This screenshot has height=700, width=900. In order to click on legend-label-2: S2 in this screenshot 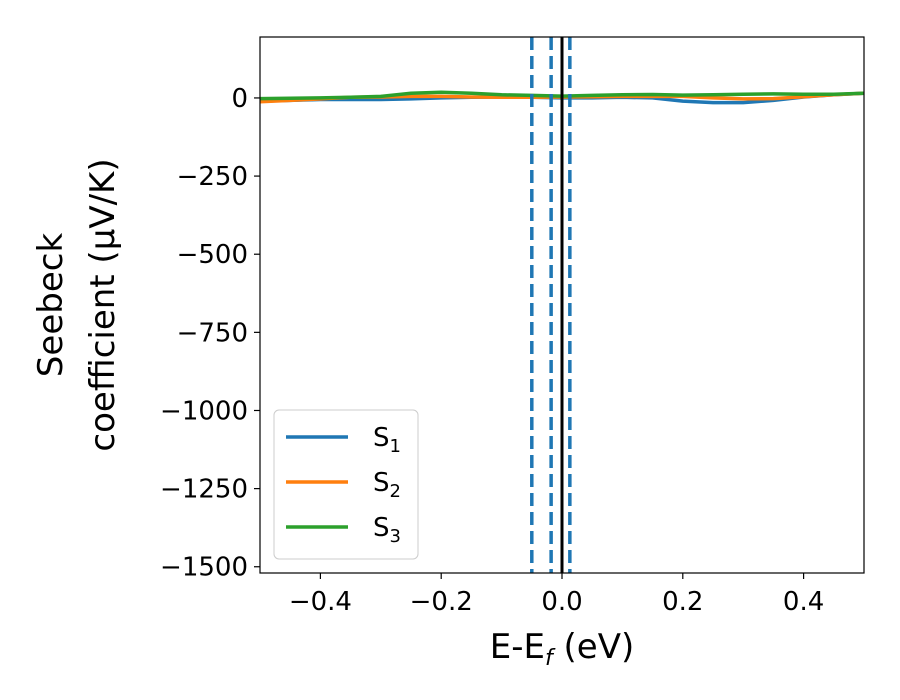, I will do `click(387, 485)`.